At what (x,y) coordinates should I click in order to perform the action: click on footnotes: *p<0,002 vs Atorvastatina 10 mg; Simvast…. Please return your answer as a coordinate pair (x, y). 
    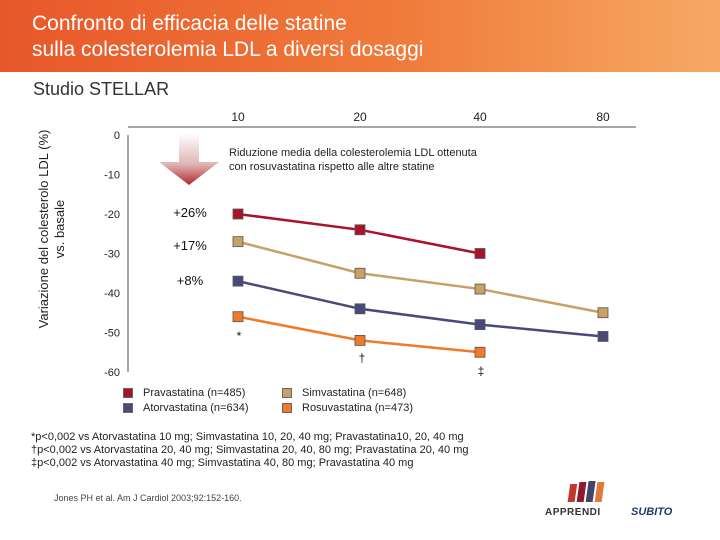
    Looking at the image, I should click on (250, 450).